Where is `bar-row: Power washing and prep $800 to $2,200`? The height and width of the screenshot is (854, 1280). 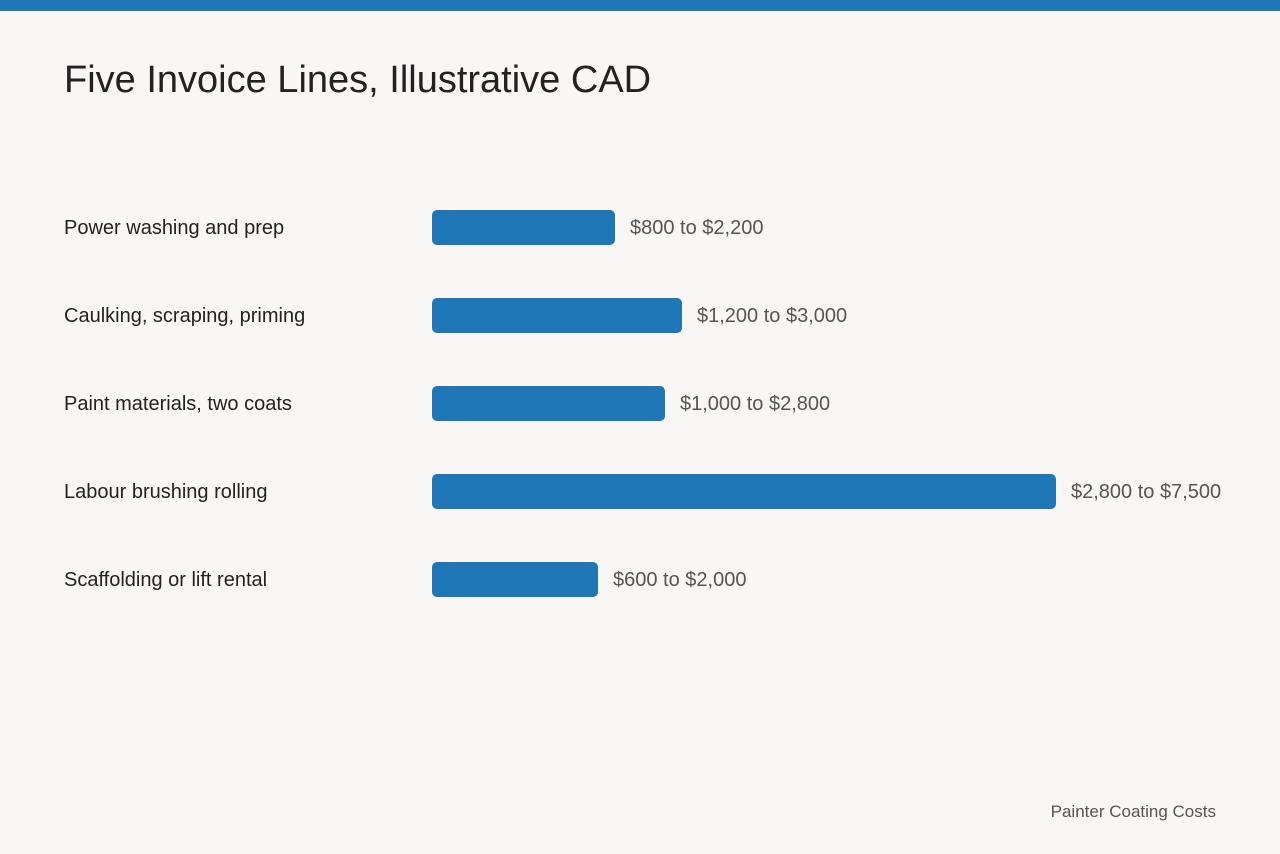 bar-row: Power washing and prep $800 to $2,200 is located at coordinates (640, 228).